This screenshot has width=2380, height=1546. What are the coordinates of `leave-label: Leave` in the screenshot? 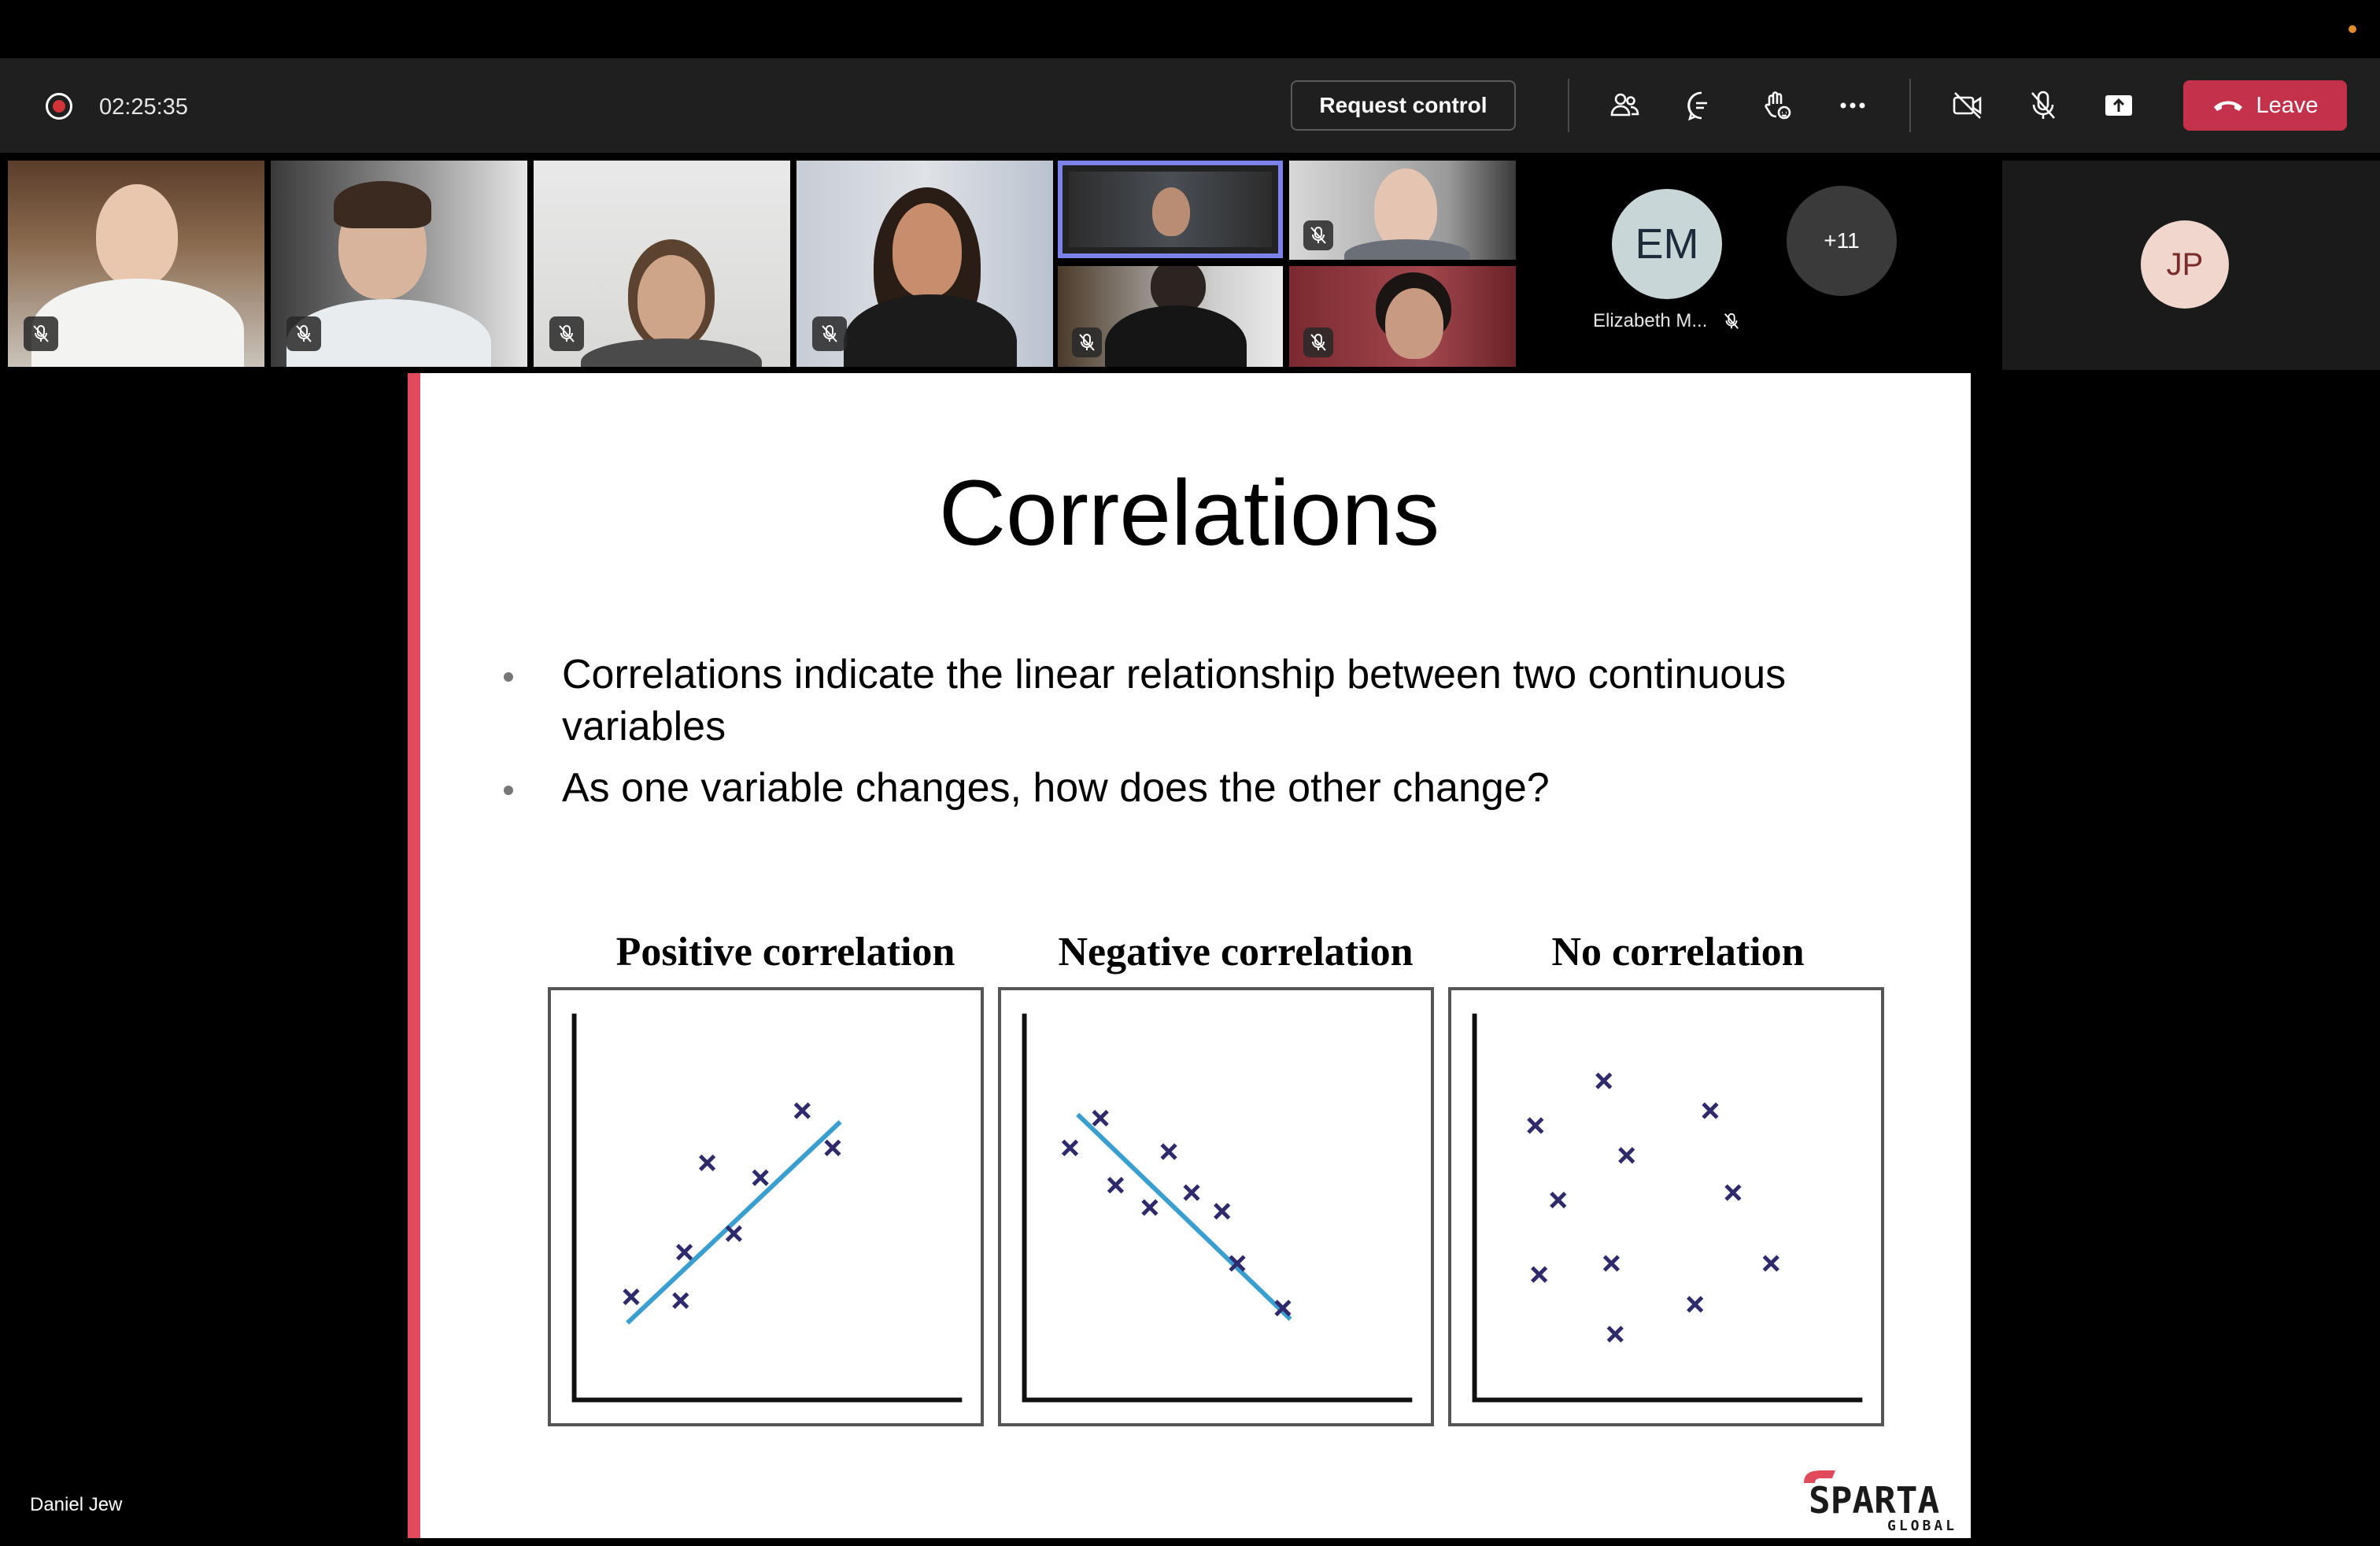 It's located at (2287, 105).